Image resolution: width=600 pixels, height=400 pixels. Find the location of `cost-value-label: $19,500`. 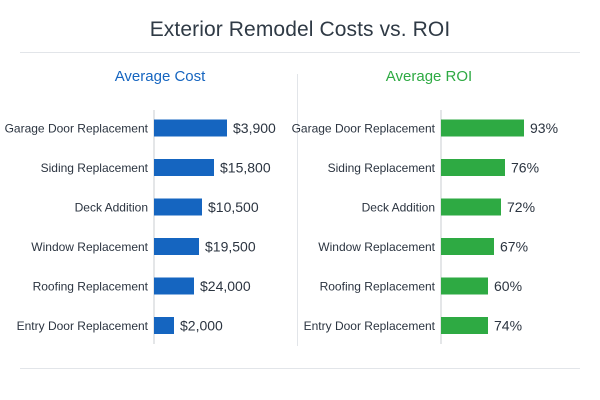

cost-value-label: $19,500 is located at coordinates (230, 247).